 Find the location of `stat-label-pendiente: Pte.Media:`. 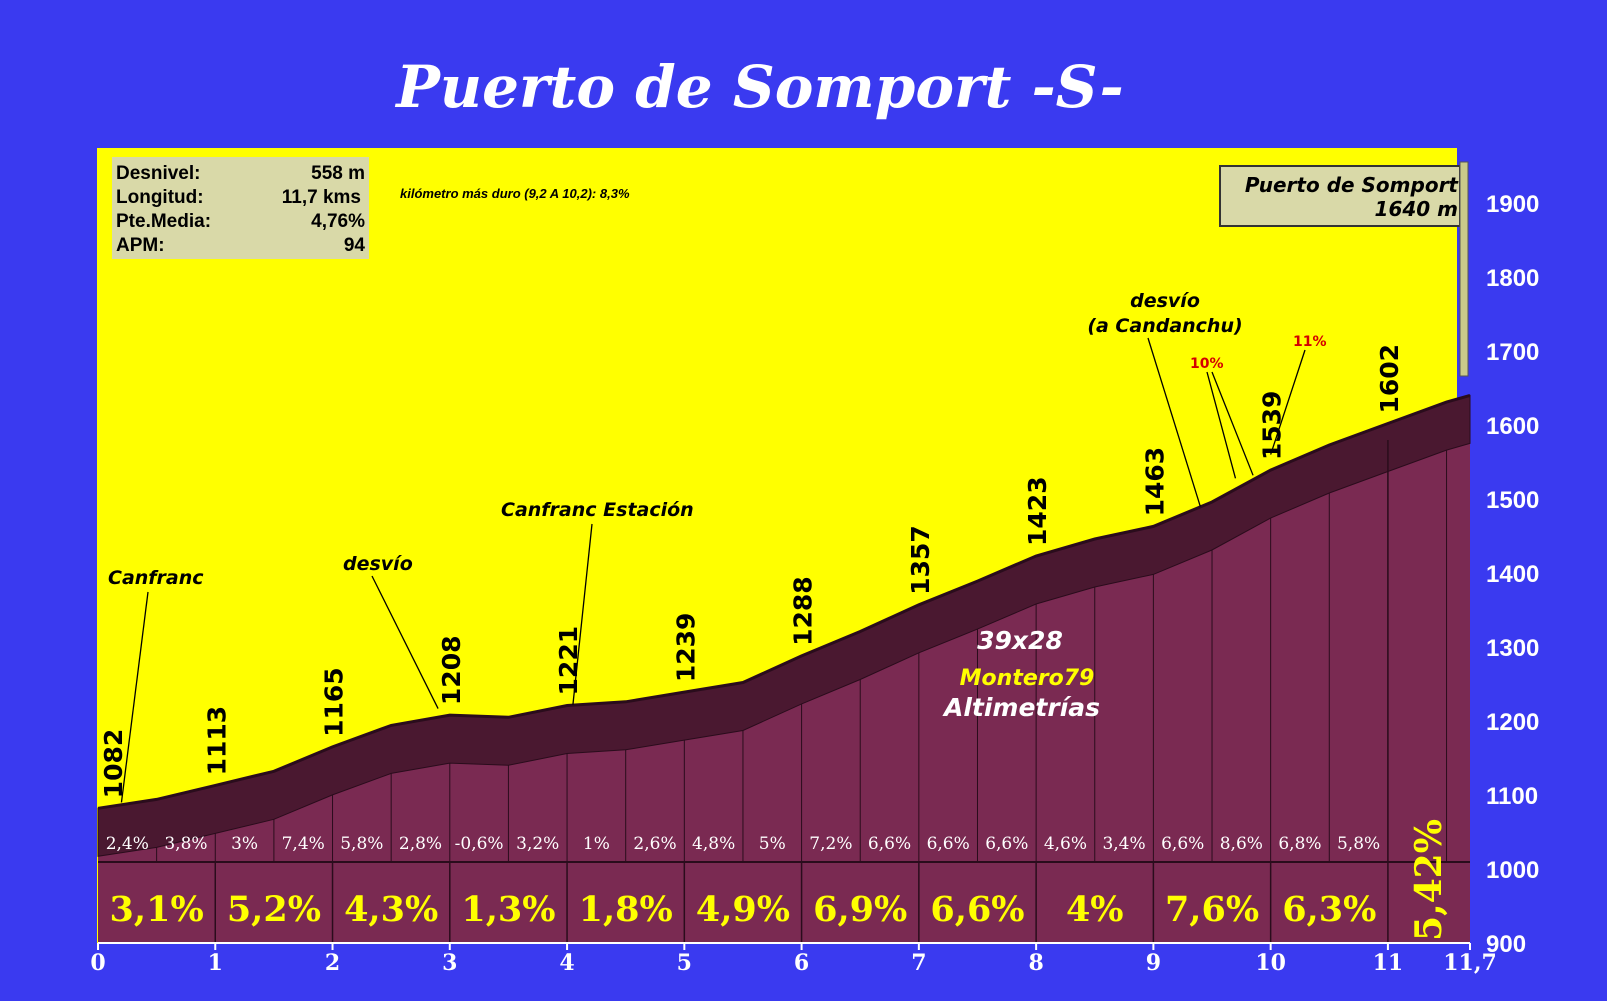

stat-label-pendiente: Pte.Media: is located at coordinates (163, 221).